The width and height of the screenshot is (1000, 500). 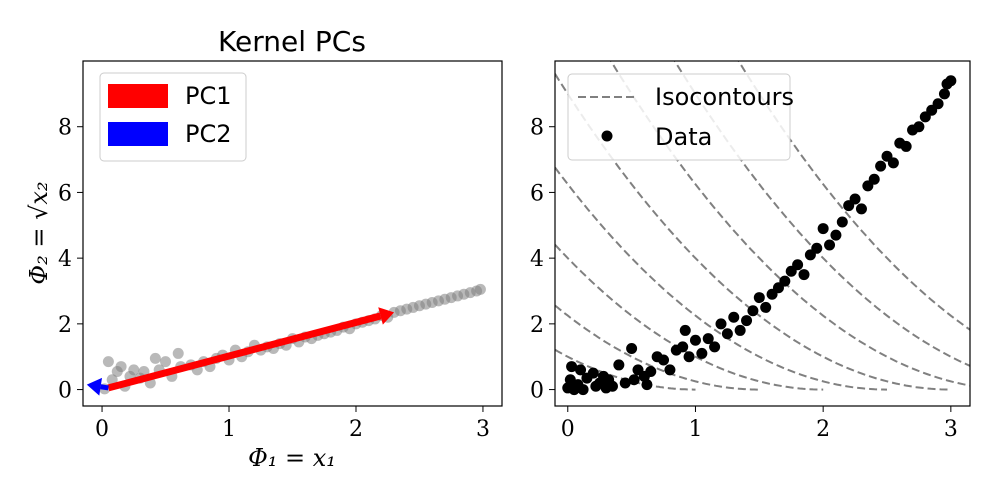 I want to click on left-x-axis-label: Φ₁ = x₁, so click(x=292, y=458).